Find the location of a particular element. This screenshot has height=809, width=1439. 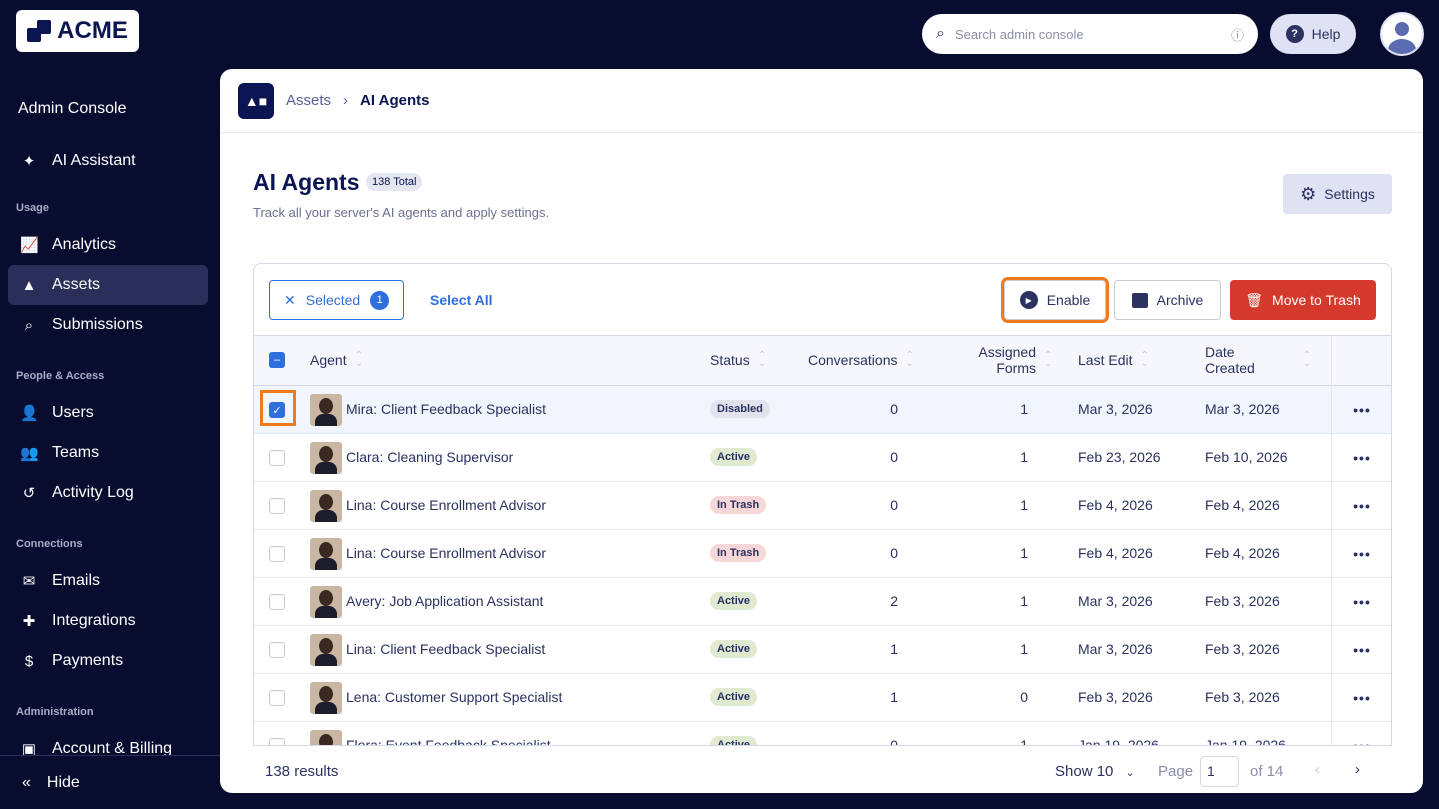

assets-icon: ▲ is located at coordinates (29, 285).